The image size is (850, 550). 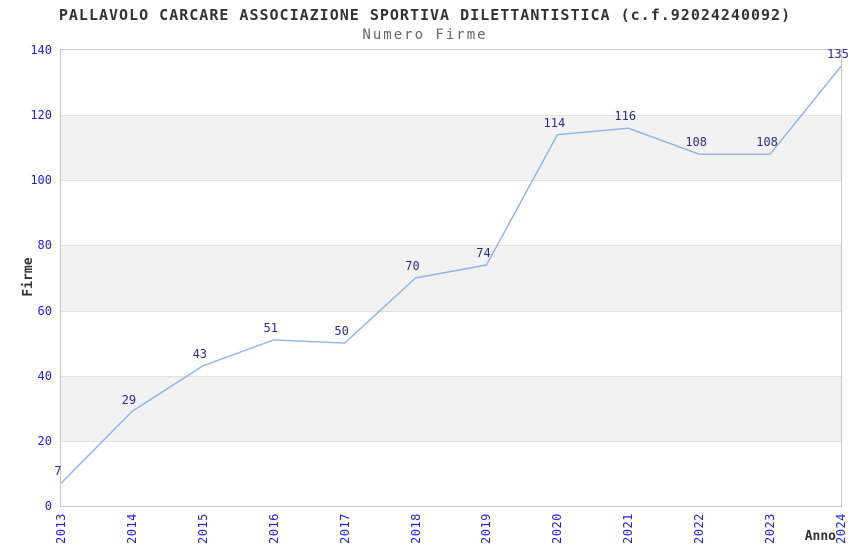 What do you see at coordinates (483, 252) in the screenshot?
I see `data-point-label: 74` at bounding box center [483, 252].